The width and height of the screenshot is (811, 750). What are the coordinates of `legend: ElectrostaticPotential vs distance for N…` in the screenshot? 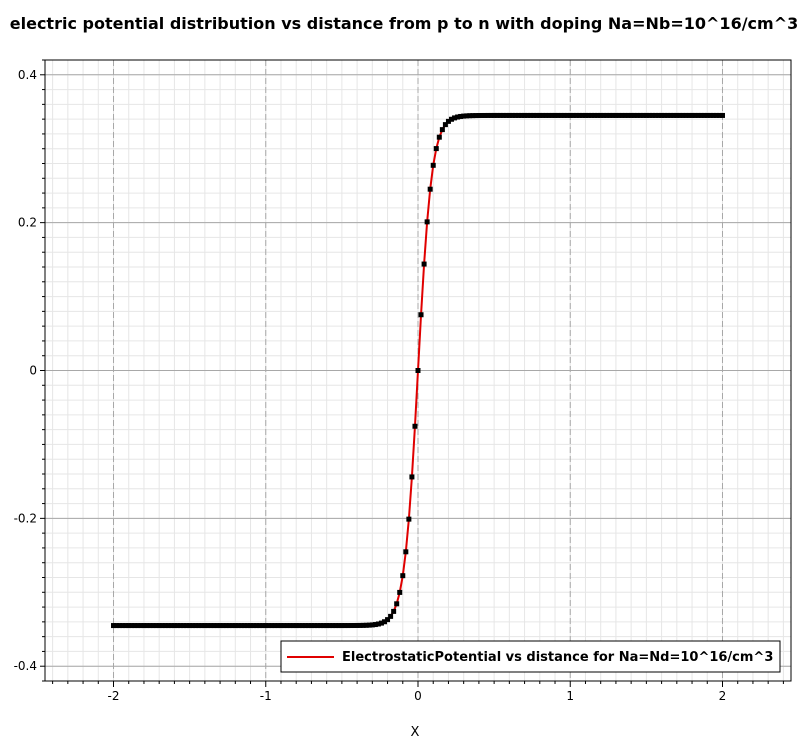 It's located at (530, 656).